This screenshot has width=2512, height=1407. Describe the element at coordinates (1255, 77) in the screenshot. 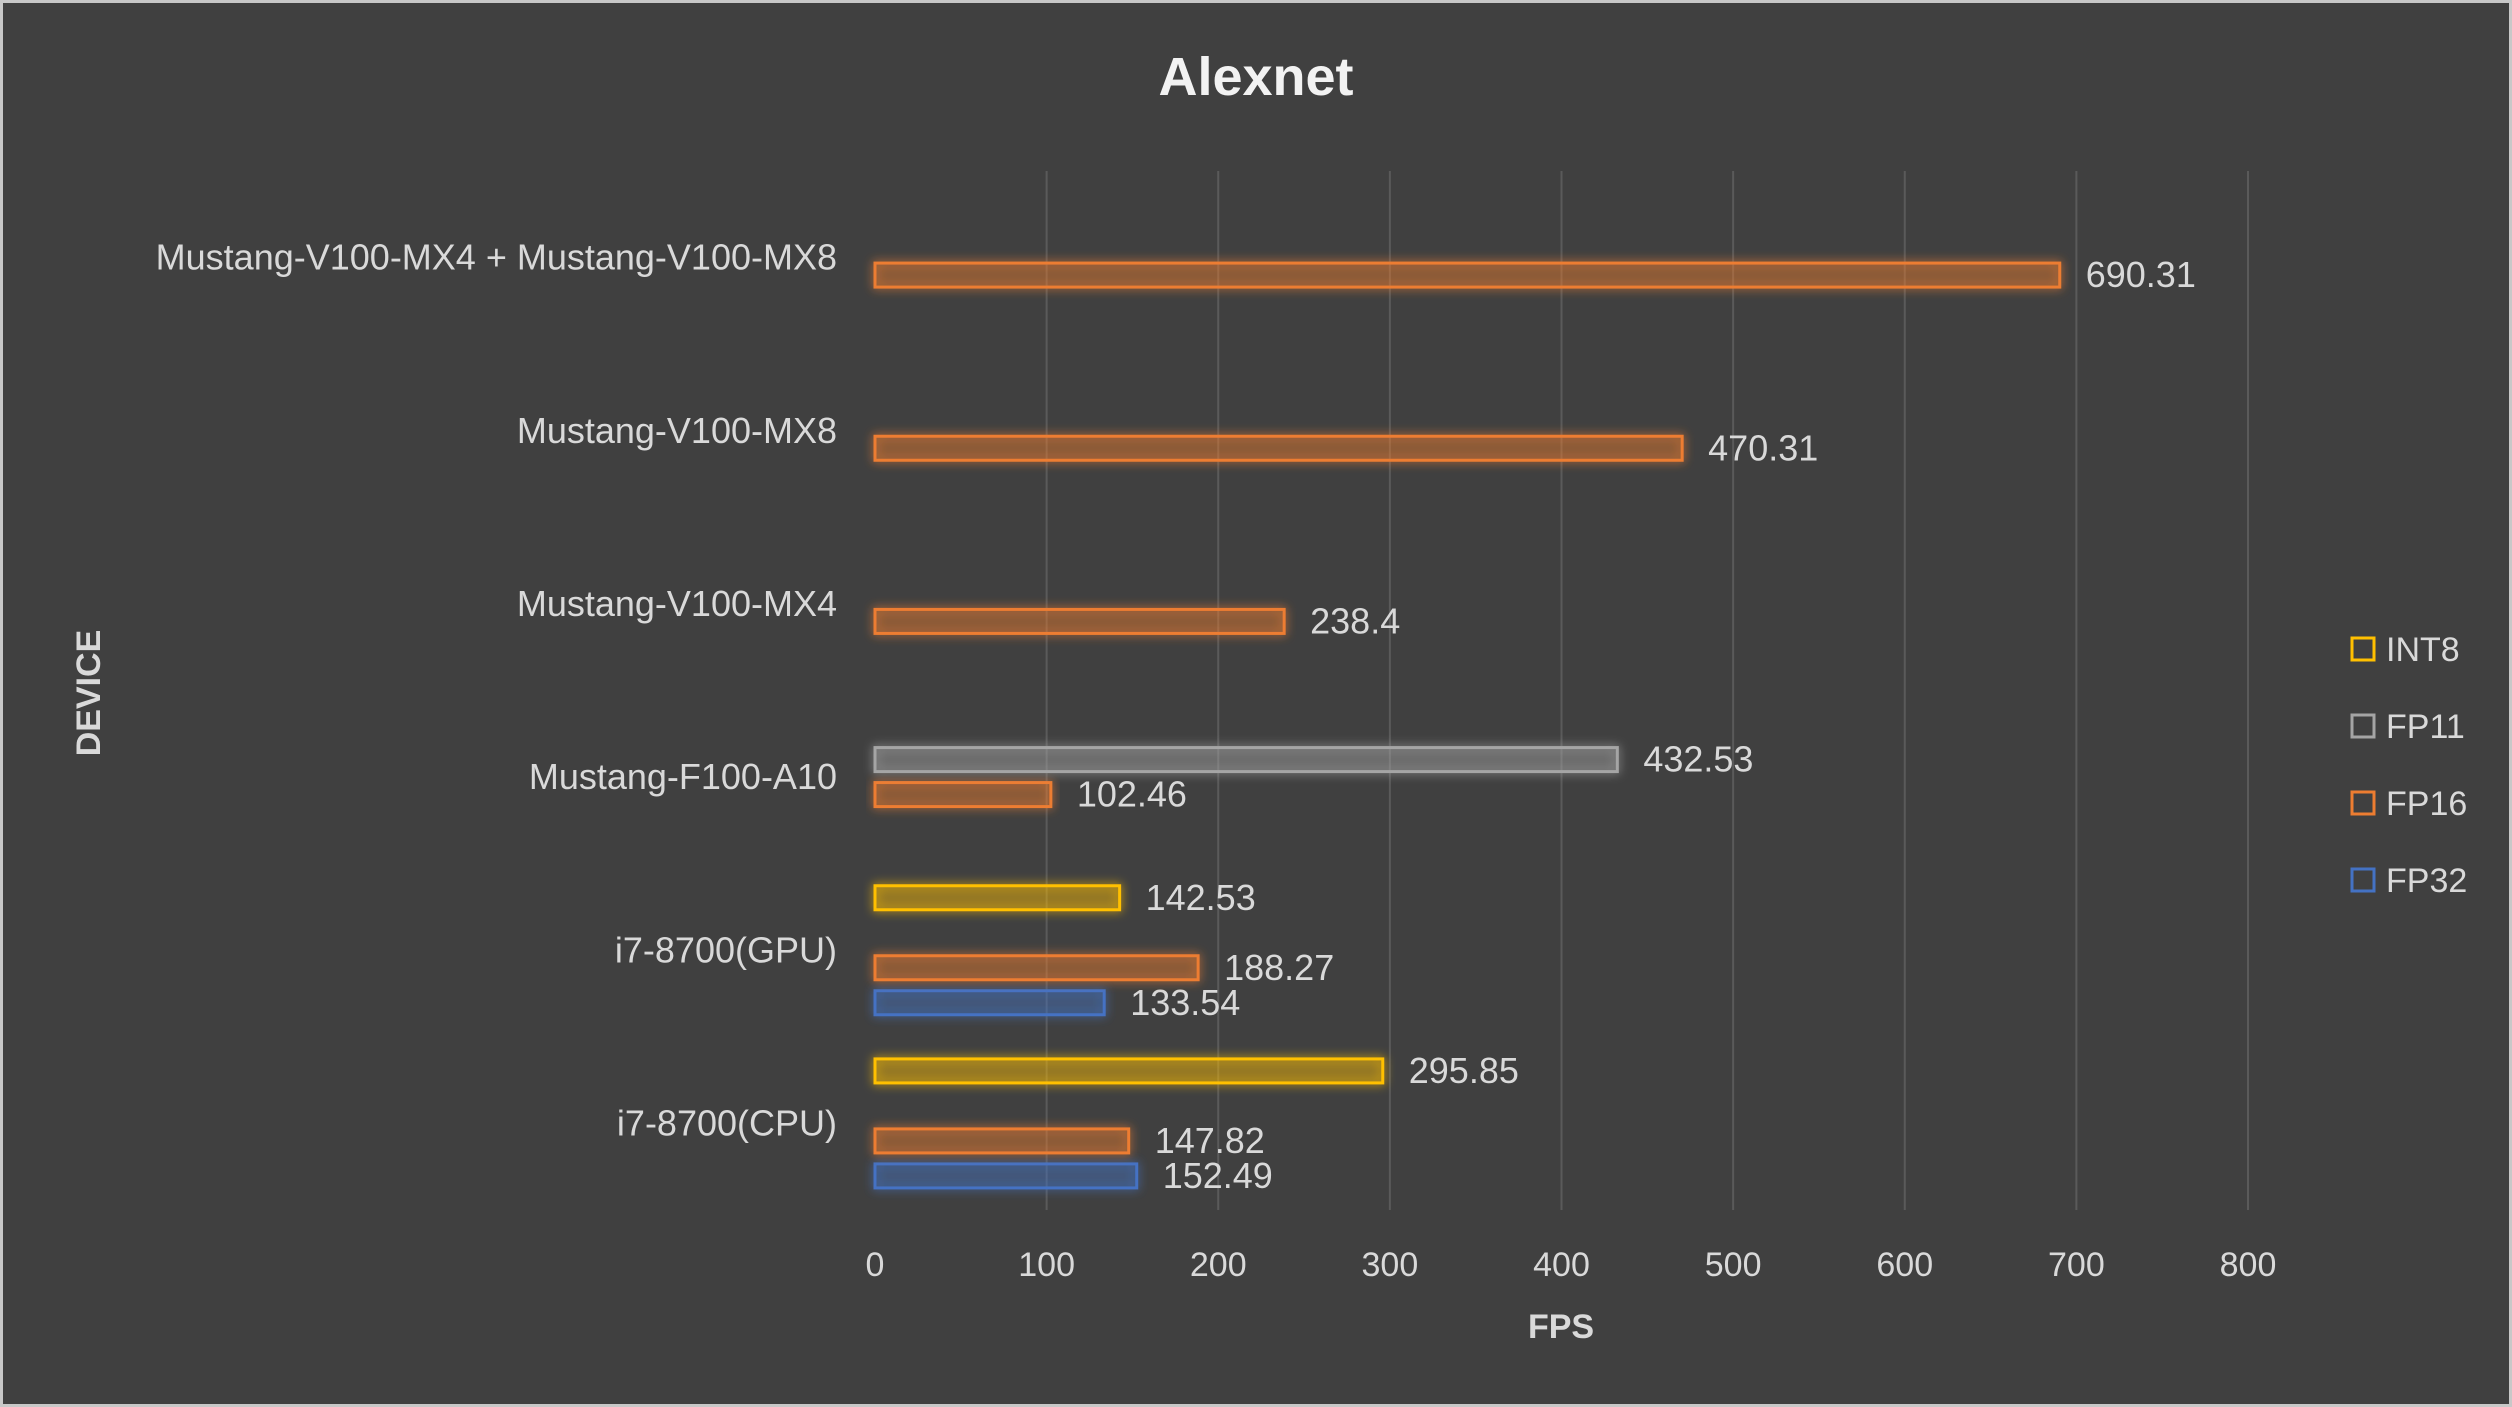

I see `chart-title: Alexnet` at that location.